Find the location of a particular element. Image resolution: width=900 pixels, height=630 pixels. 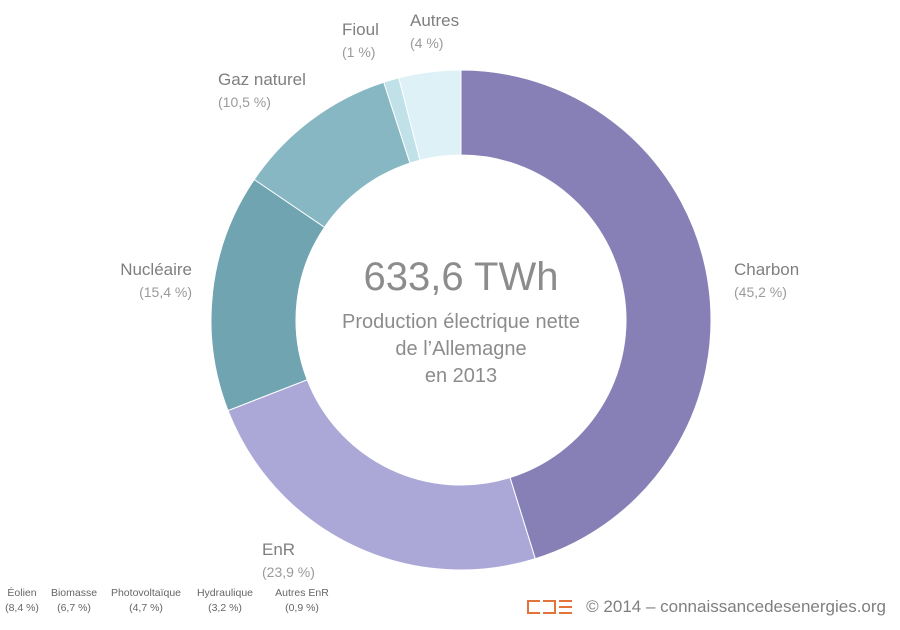

slice-label-name: Nucléaire is located at coordinates (156, 269).